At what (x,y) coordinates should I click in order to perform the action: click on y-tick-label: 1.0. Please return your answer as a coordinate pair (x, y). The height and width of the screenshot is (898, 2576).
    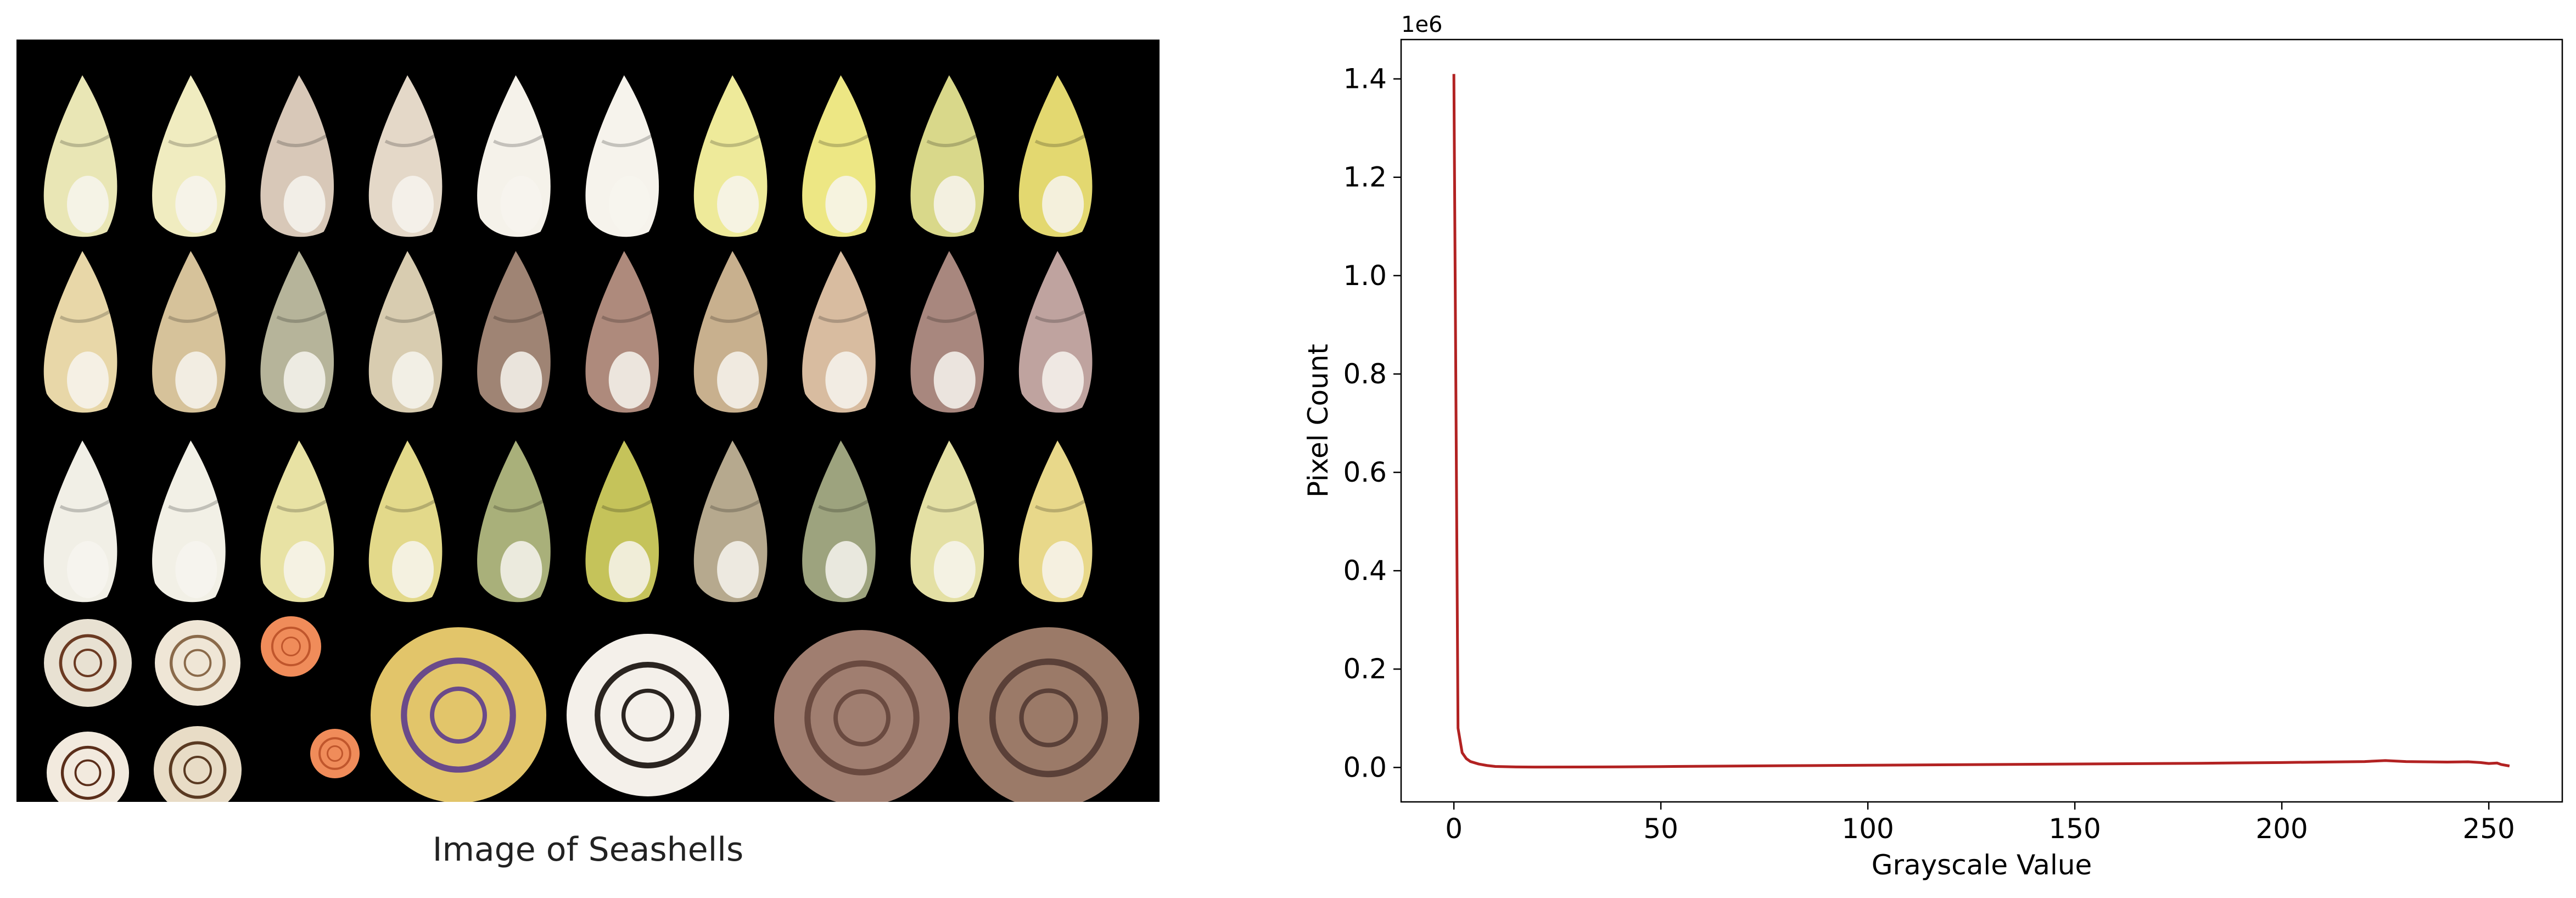
    Looking at the image, I should click on (1365, 276).